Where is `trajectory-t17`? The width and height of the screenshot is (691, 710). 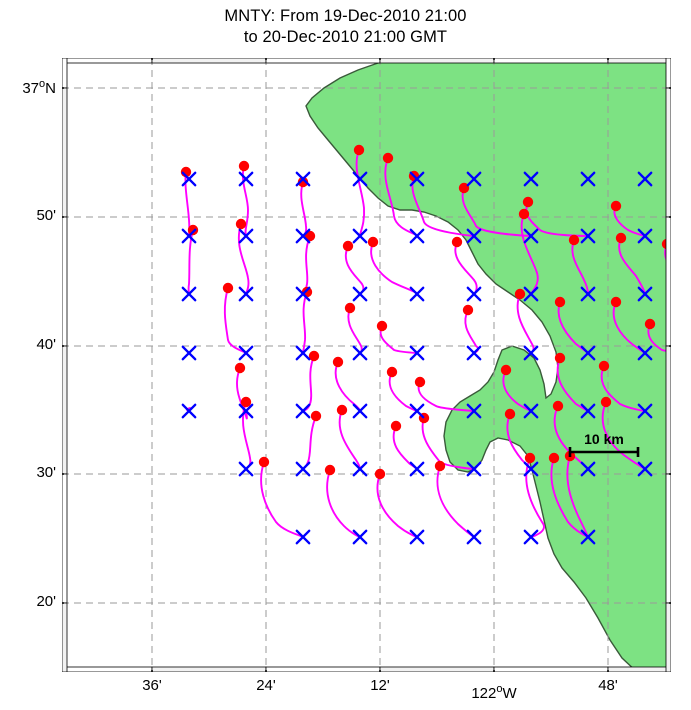 trajectory-t17 is located at coordinates (580, 267).